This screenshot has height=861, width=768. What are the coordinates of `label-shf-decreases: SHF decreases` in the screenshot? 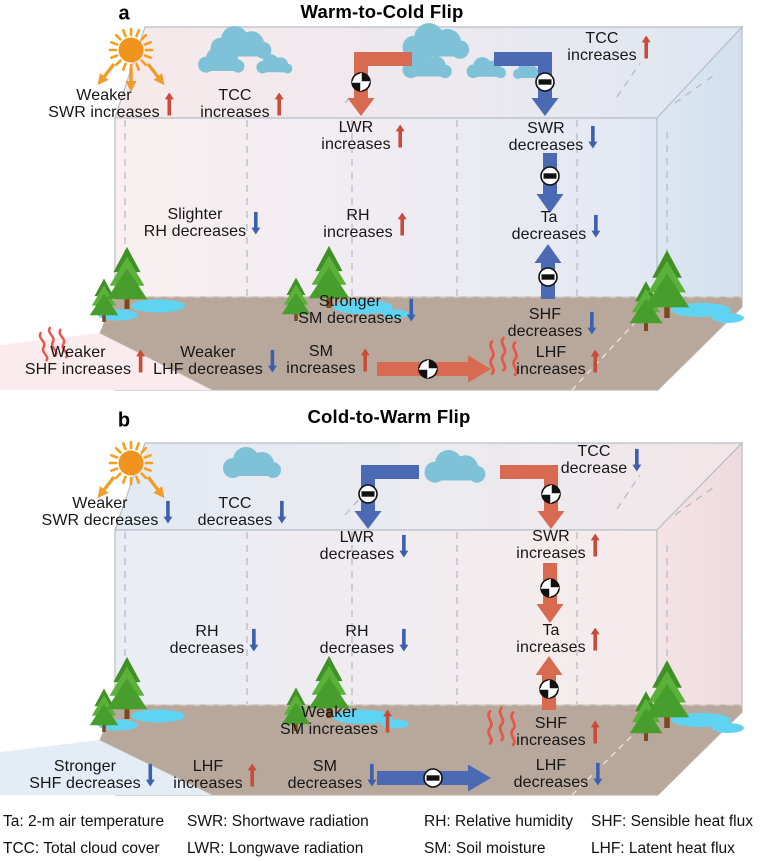 It's located at (552, 323).